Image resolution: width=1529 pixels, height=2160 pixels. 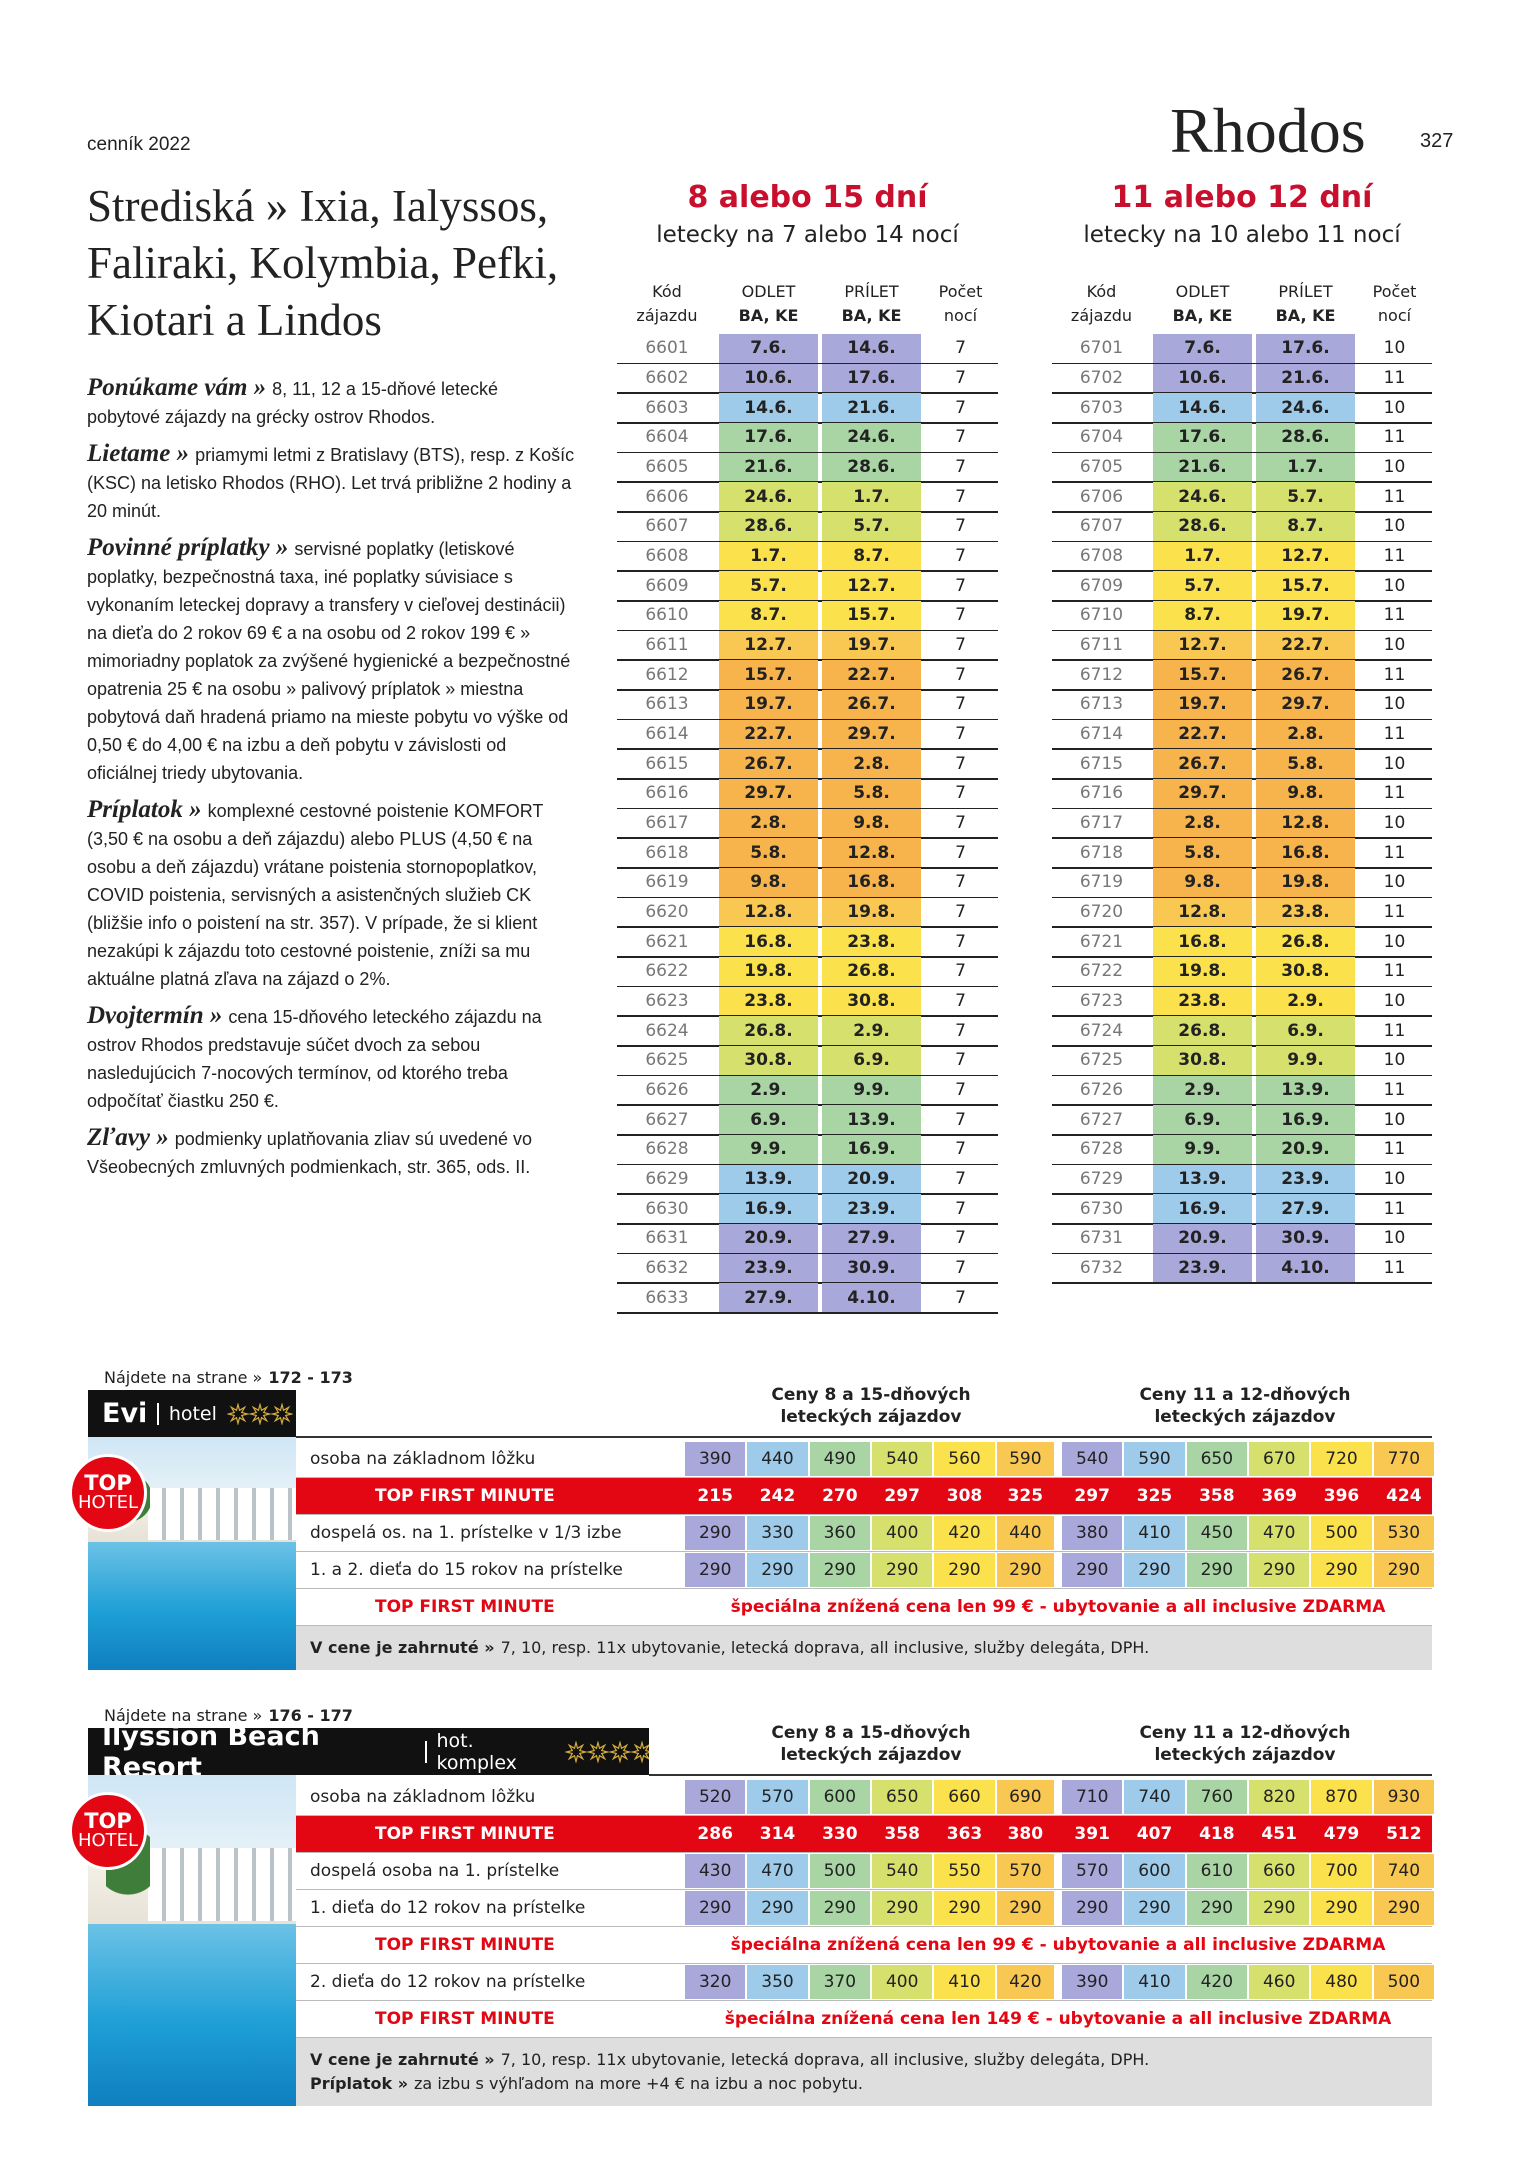 I want to click on trip-code: 6603, so click(x=667, y=407).